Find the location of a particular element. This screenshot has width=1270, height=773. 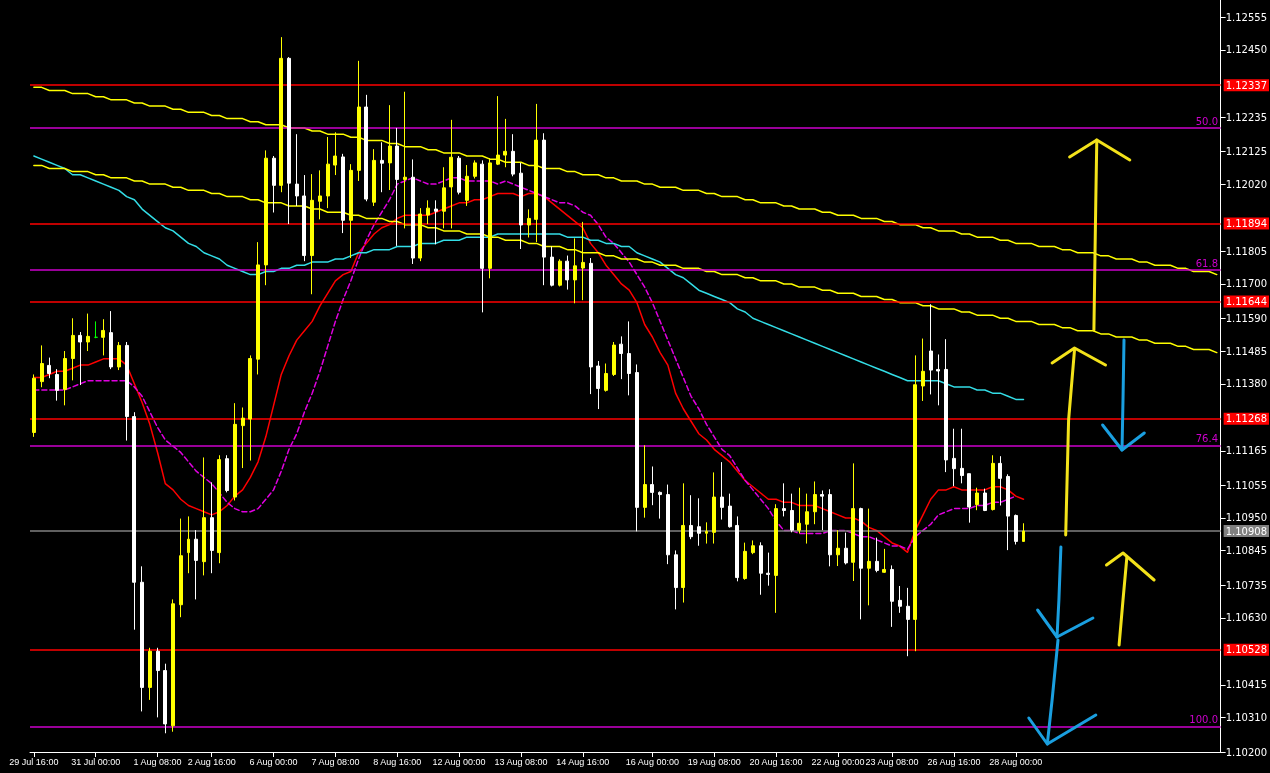

y-tick-label: 1.12125 is located at coordinates (1246, 151).